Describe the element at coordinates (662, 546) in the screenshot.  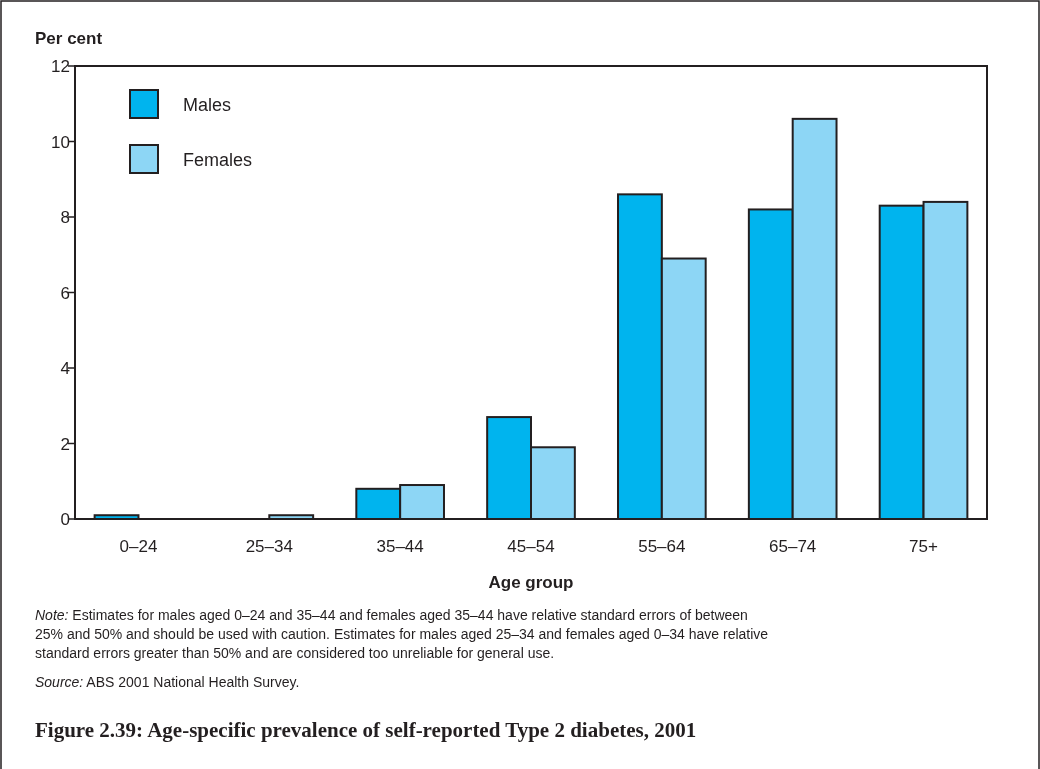
I see `x-tick-label: 55–64` at that location.